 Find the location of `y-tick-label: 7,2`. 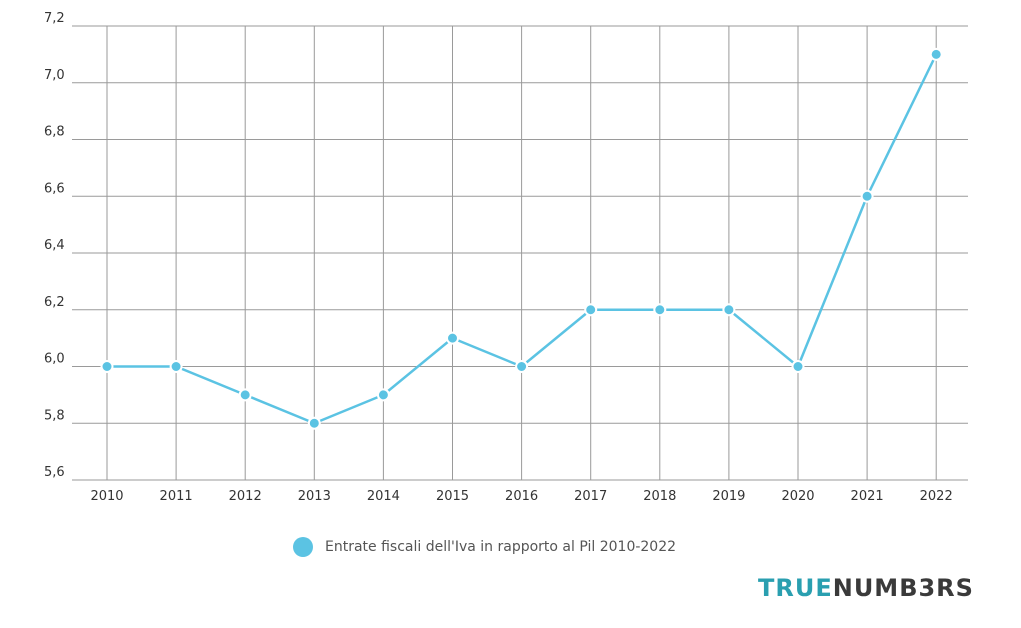

y-tick-label: 7,2 is located at coordinates (54, 18).